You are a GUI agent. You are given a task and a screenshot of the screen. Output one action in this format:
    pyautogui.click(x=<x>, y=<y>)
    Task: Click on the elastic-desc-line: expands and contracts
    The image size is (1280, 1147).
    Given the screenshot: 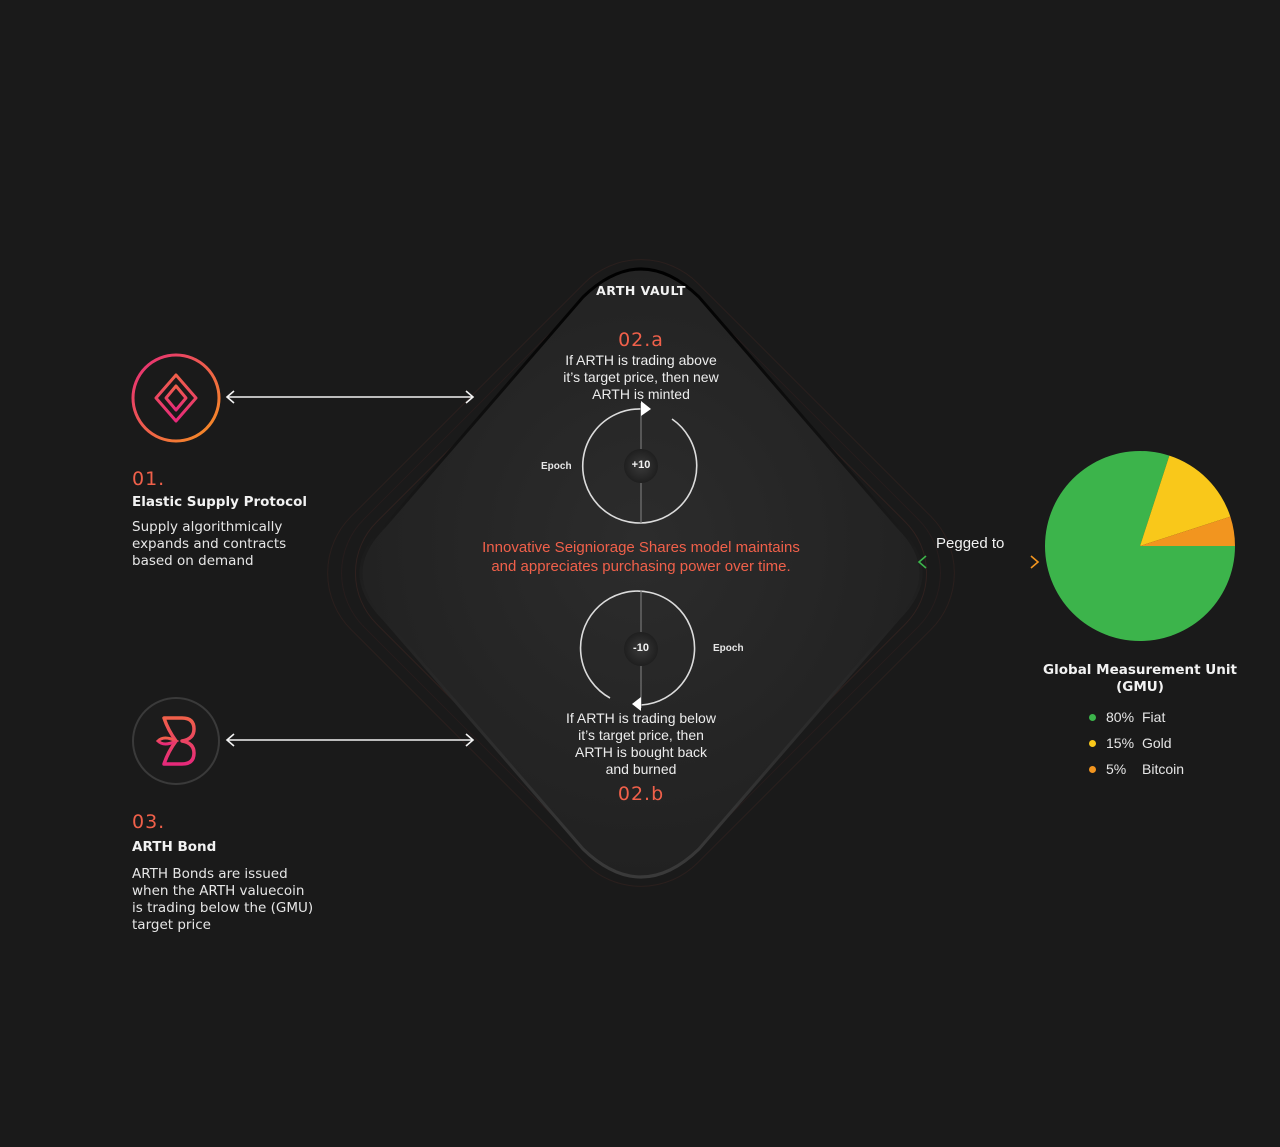 What is the action you would take?
    pyautogui.click(x=209, y=544)
    